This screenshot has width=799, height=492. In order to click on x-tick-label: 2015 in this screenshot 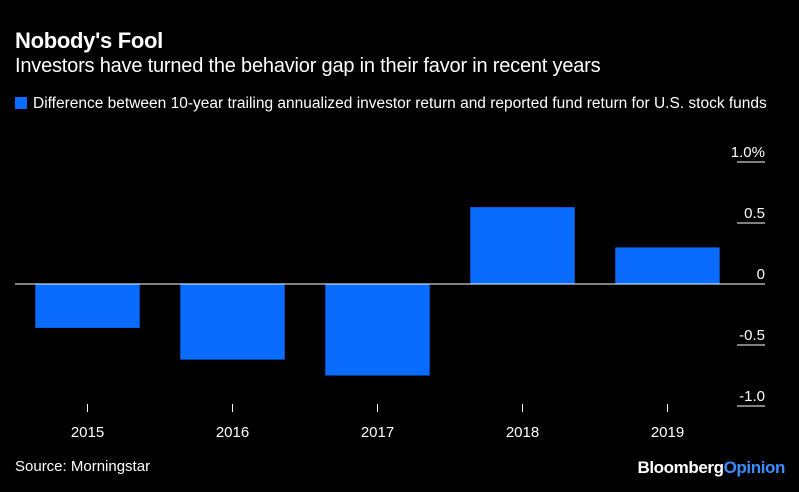, I will do `click(87, 432)`.